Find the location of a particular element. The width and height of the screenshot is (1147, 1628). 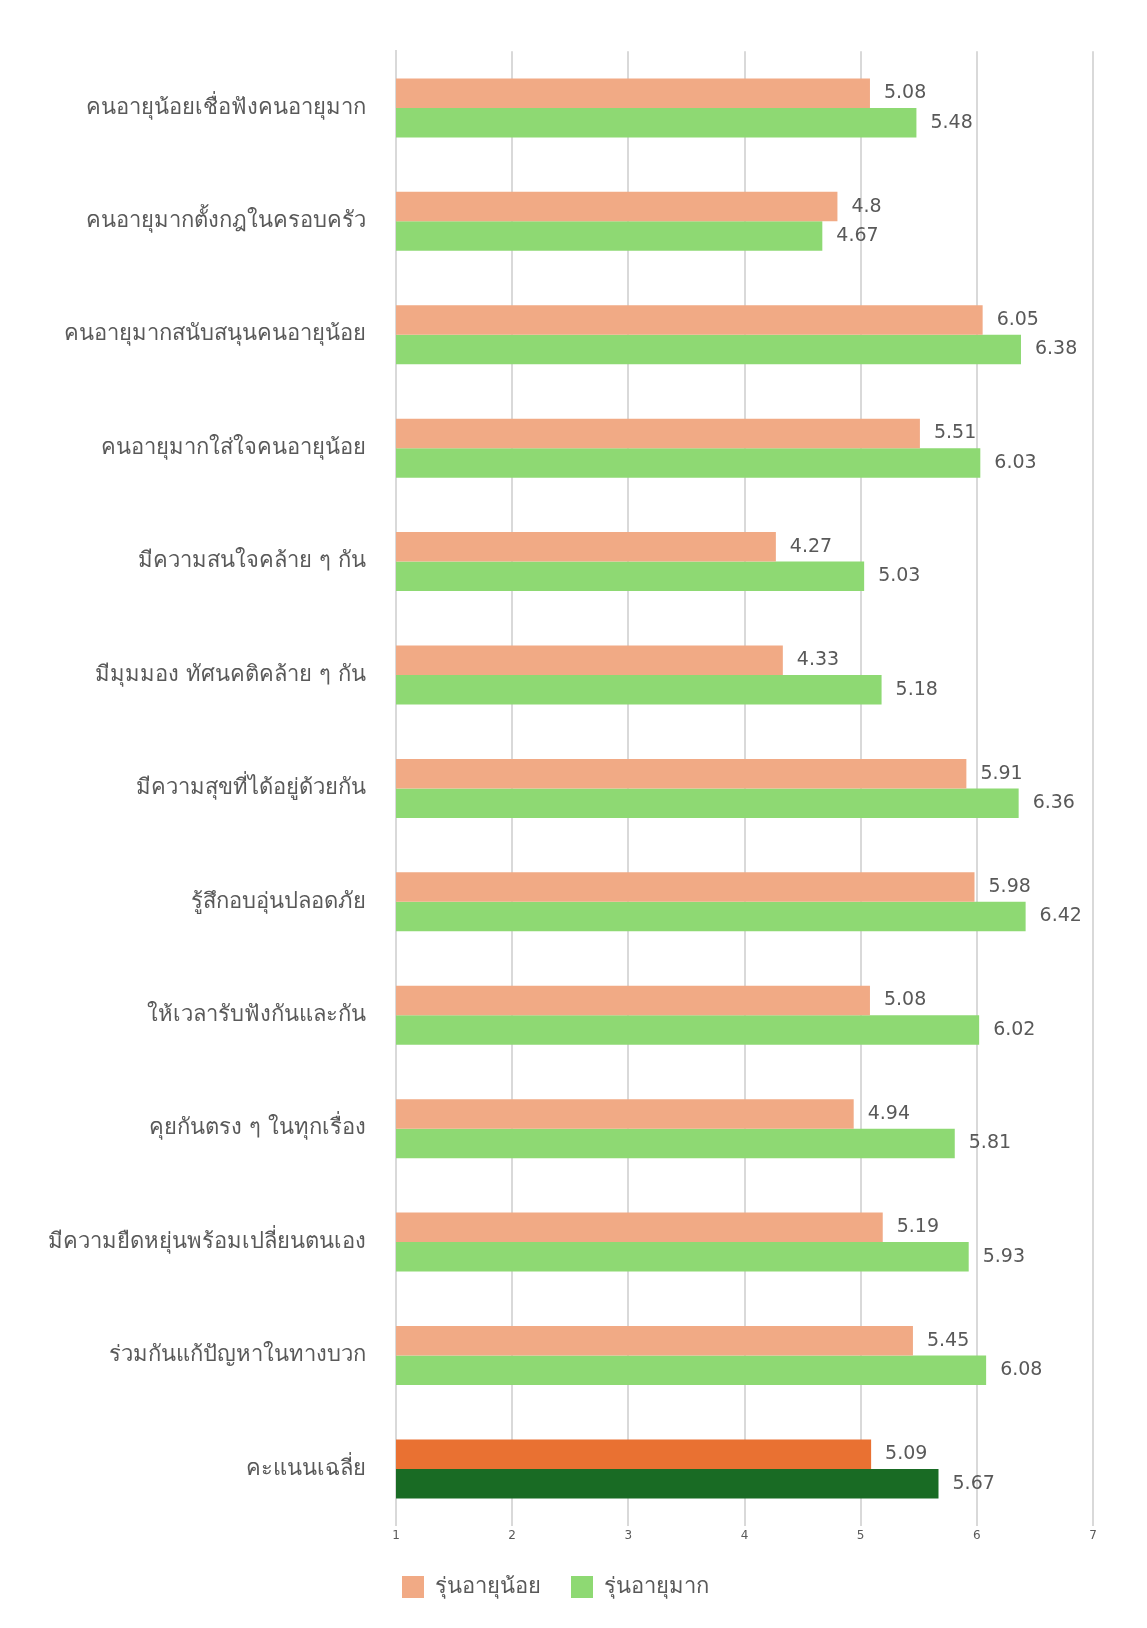

y-tick-label: คนอายุมากตั้งกฎในครอบครัว is located at coordinates (226, 219).